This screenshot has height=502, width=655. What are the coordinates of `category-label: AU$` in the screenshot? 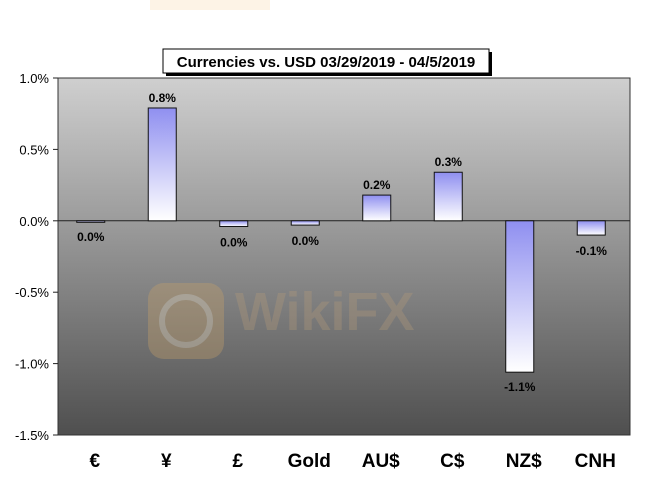 It's located at (381, 461).